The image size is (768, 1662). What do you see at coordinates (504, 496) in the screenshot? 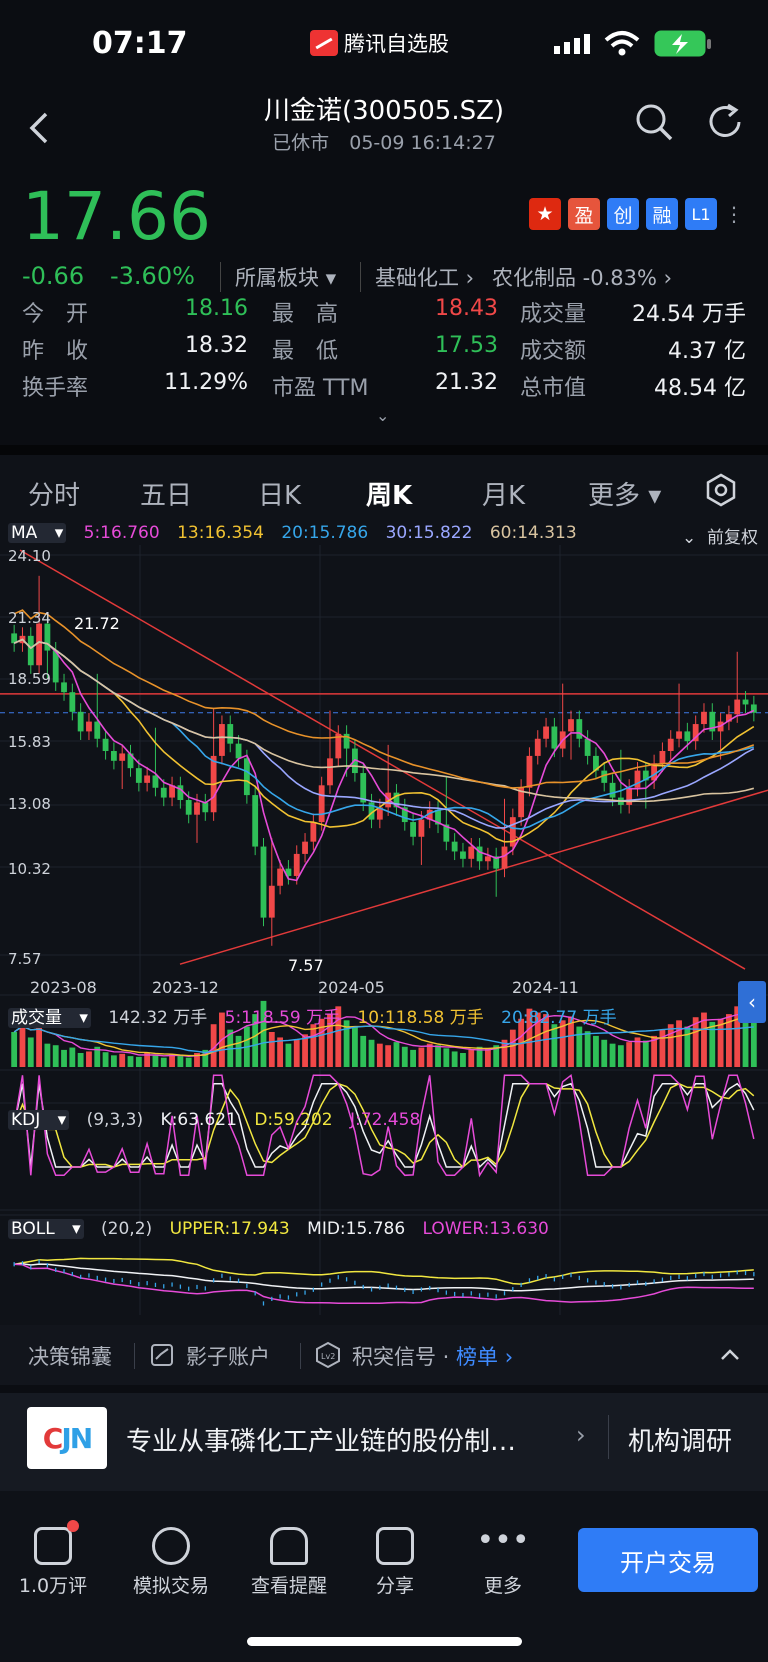
I see `tab-monthly: 月K` at bounding box center [504, 496].